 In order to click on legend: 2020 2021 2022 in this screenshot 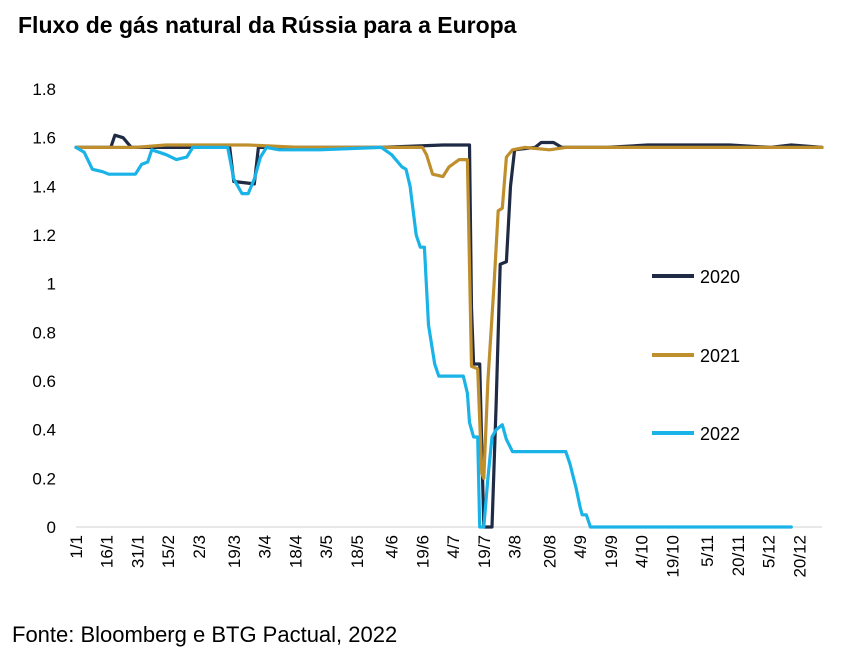, I will do `click(696, 355)`.